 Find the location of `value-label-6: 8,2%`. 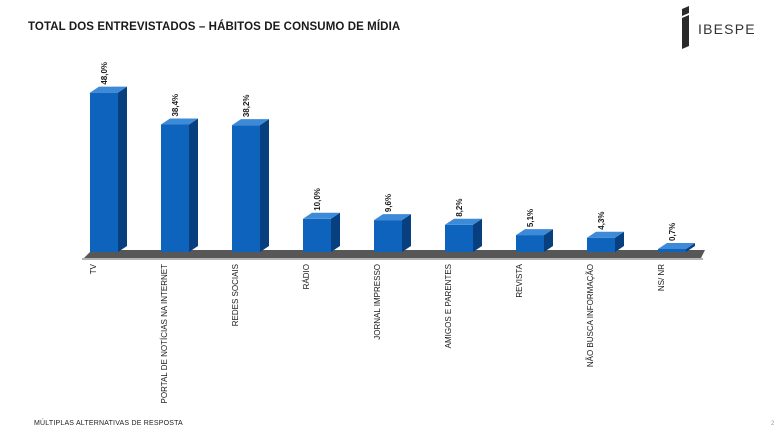

value-label-6: 8,2% is located at coordinates (459, 204).